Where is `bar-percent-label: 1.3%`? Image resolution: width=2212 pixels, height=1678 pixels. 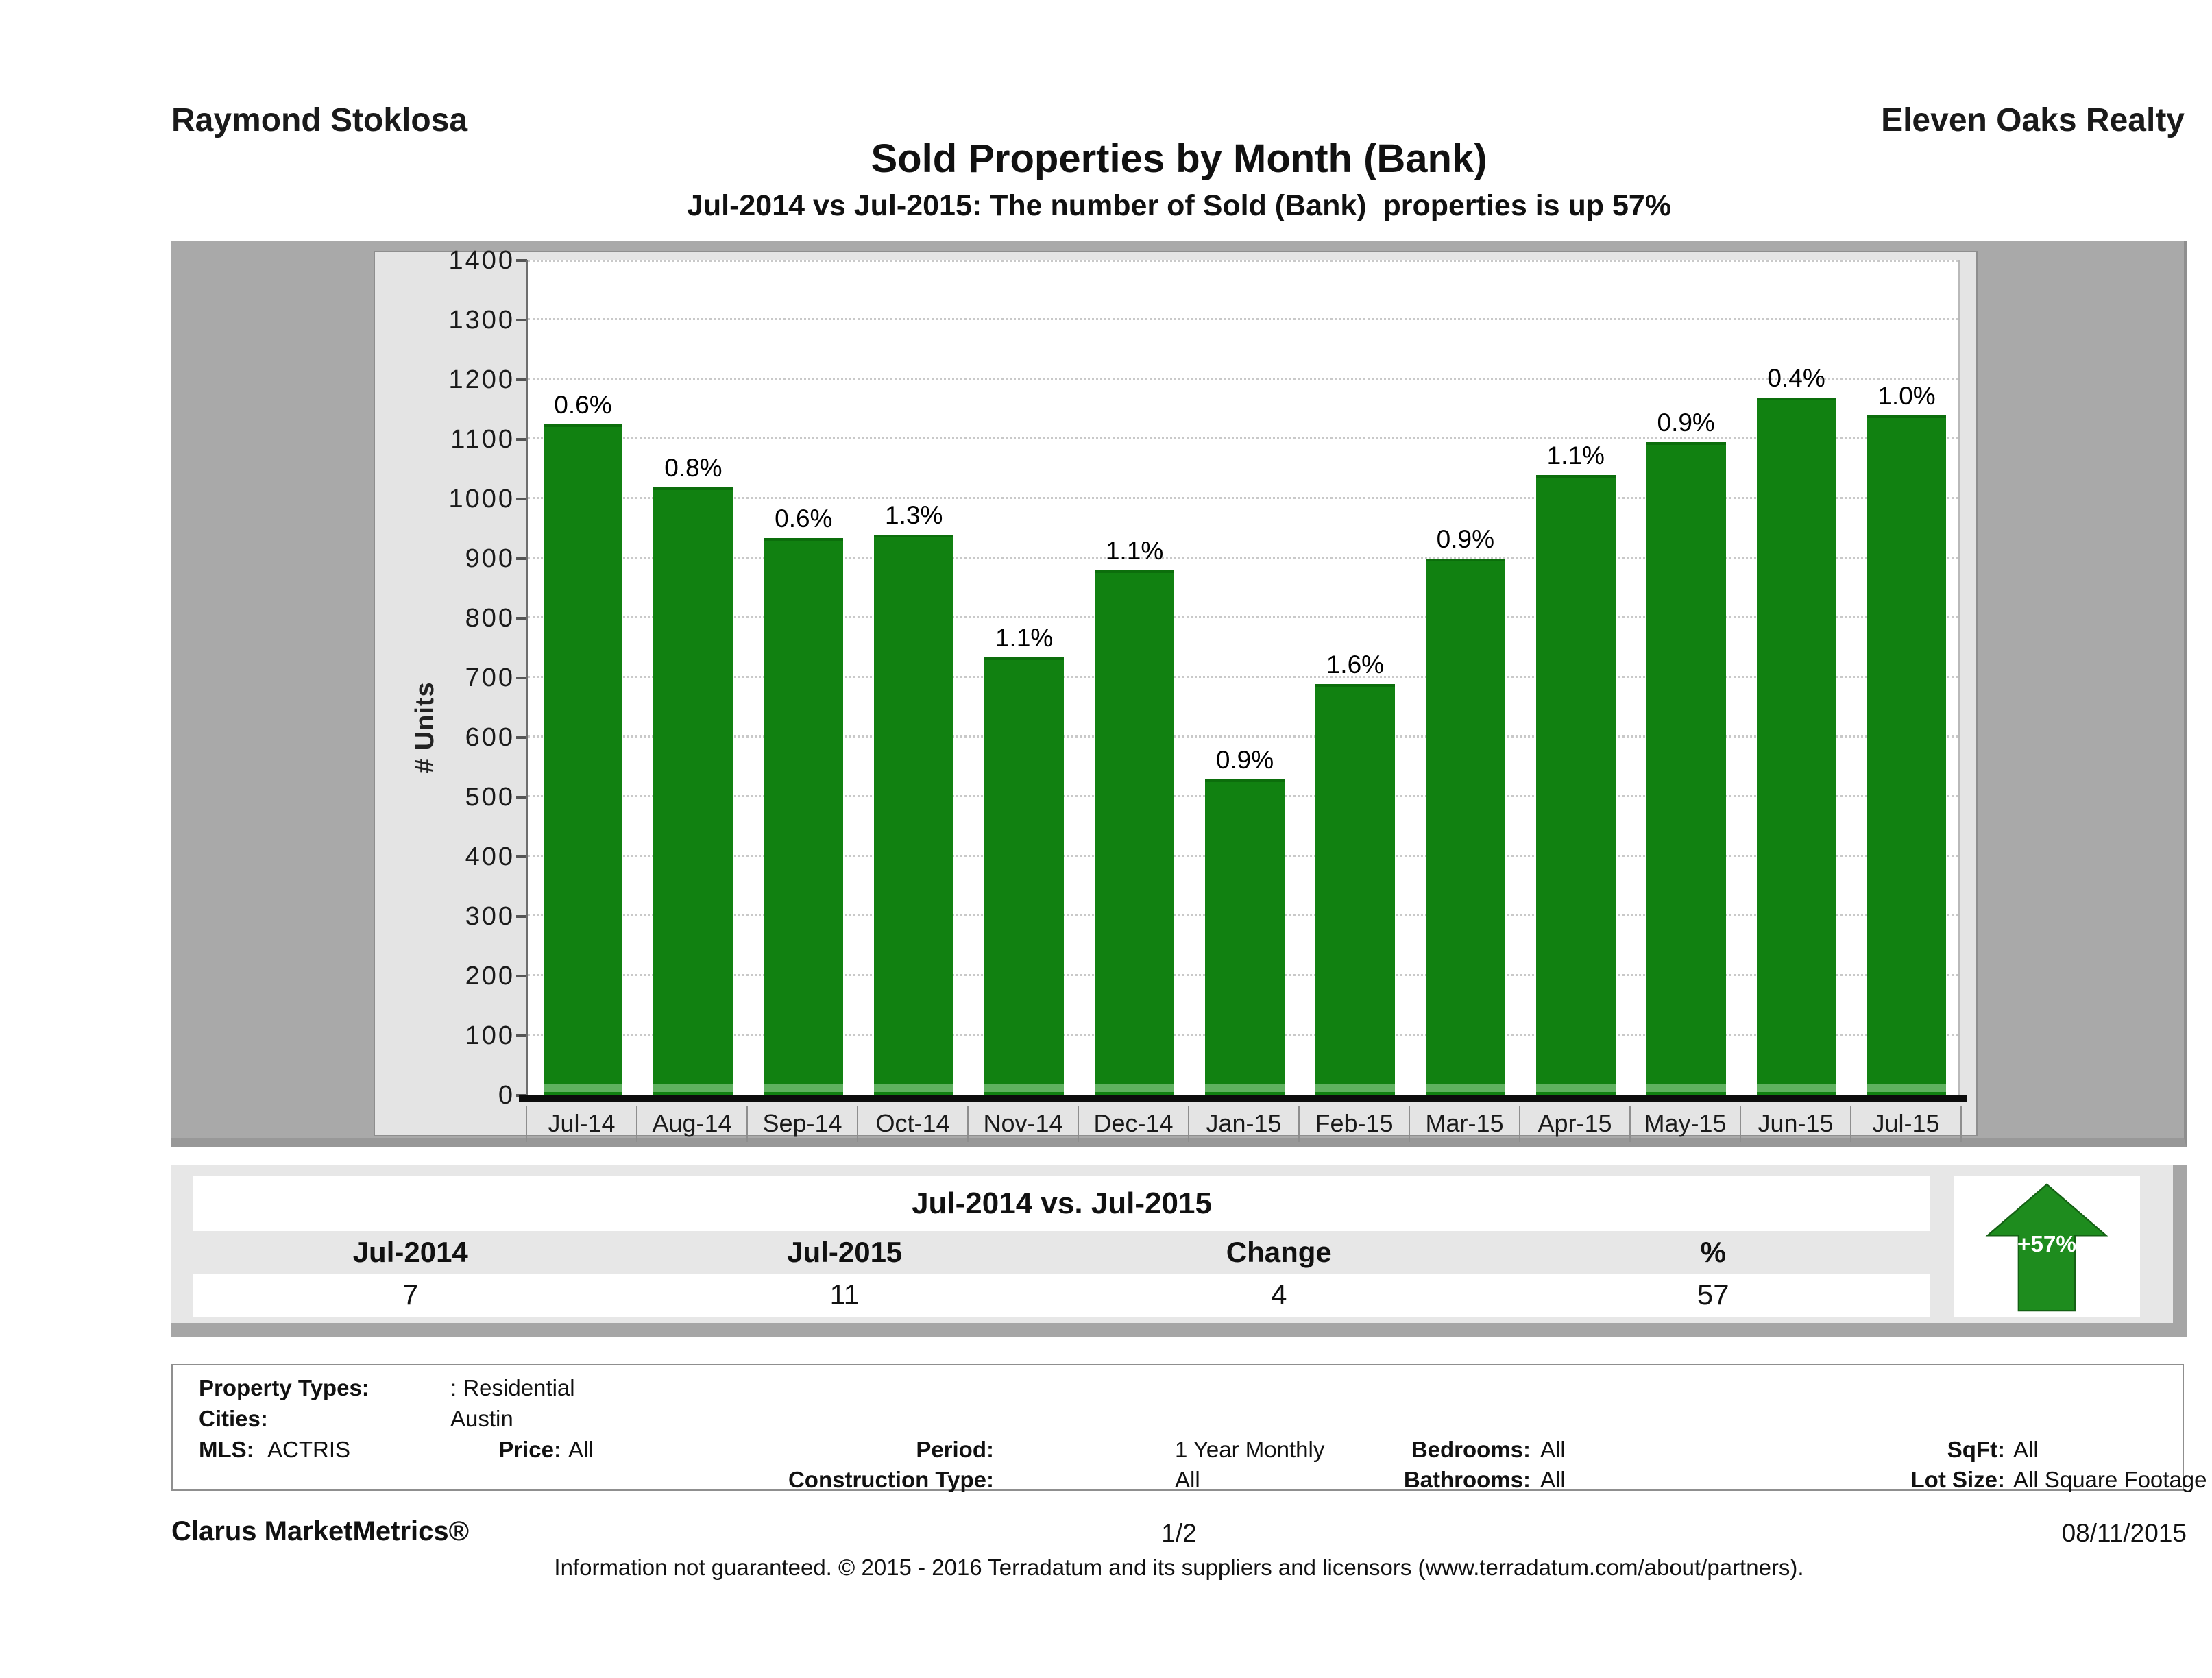
bar-percent-label: 1.3% is located at coordinates (914, 515).